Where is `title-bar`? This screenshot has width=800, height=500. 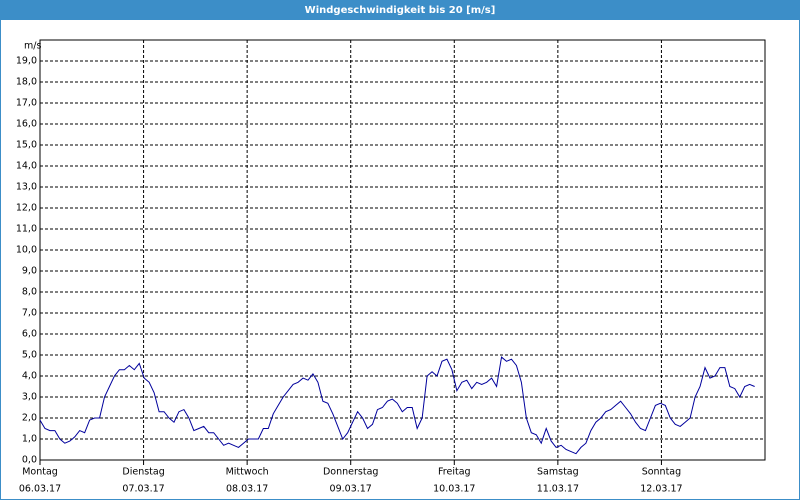 title-bar is located at coordinates (400, 9).